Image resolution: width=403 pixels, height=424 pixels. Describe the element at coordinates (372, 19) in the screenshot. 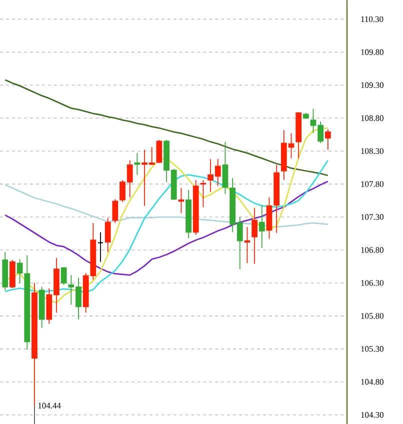

I see `y-tick-label: 110.30` at that location.